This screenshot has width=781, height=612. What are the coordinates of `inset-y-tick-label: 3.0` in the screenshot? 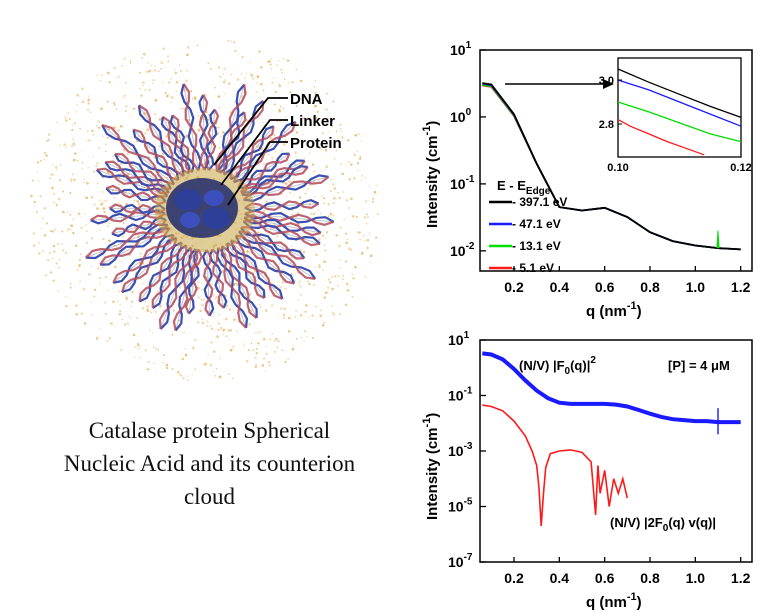 It's located at (606, 81).